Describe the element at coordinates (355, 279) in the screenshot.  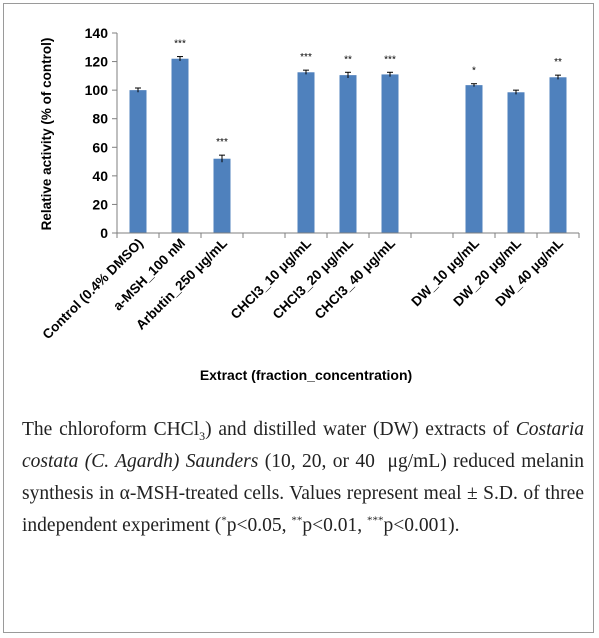
I see `x-tick-label: CHCl3_40 μg/mL` at that location.